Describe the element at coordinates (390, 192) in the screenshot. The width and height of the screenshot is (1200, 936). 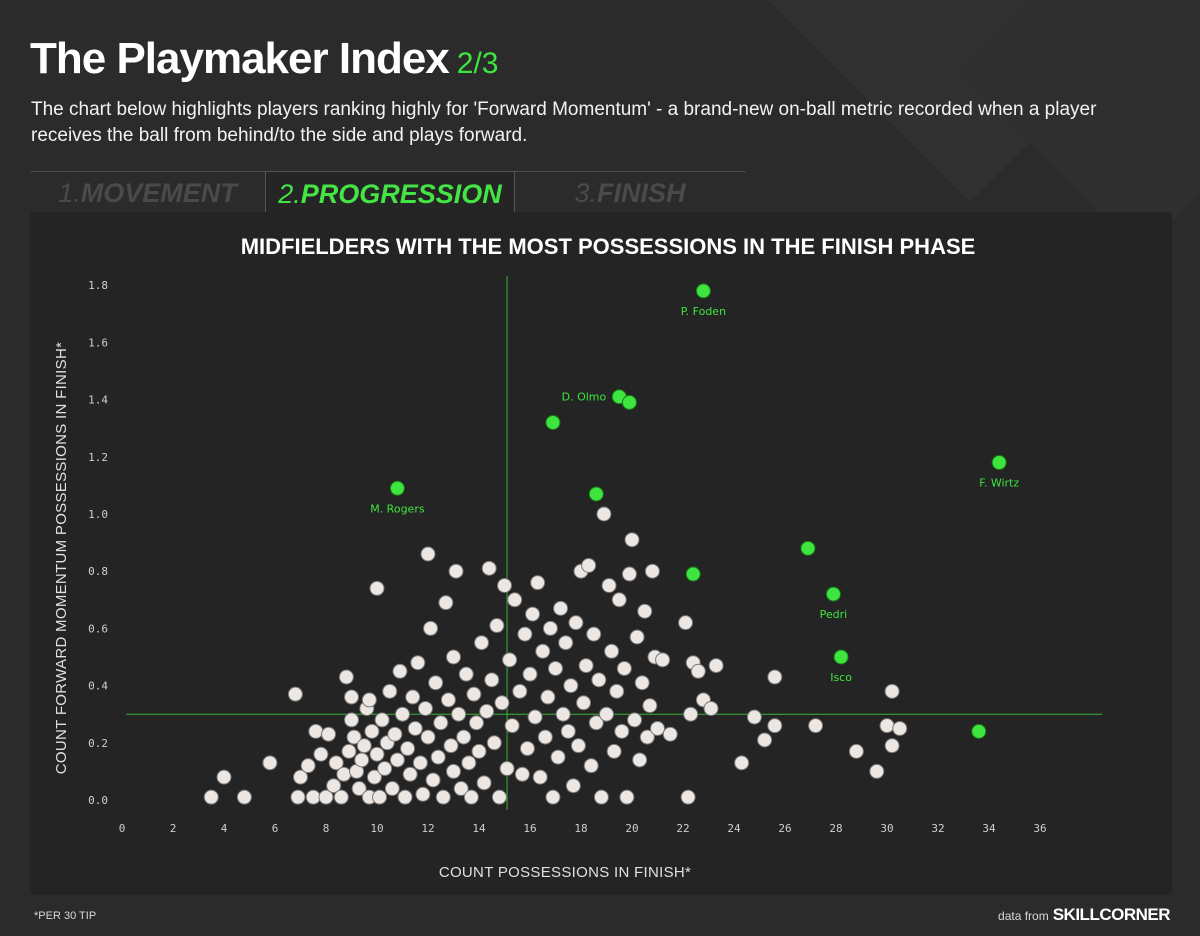
I see `tab-progression: 2.PROGRESSION` at that location.